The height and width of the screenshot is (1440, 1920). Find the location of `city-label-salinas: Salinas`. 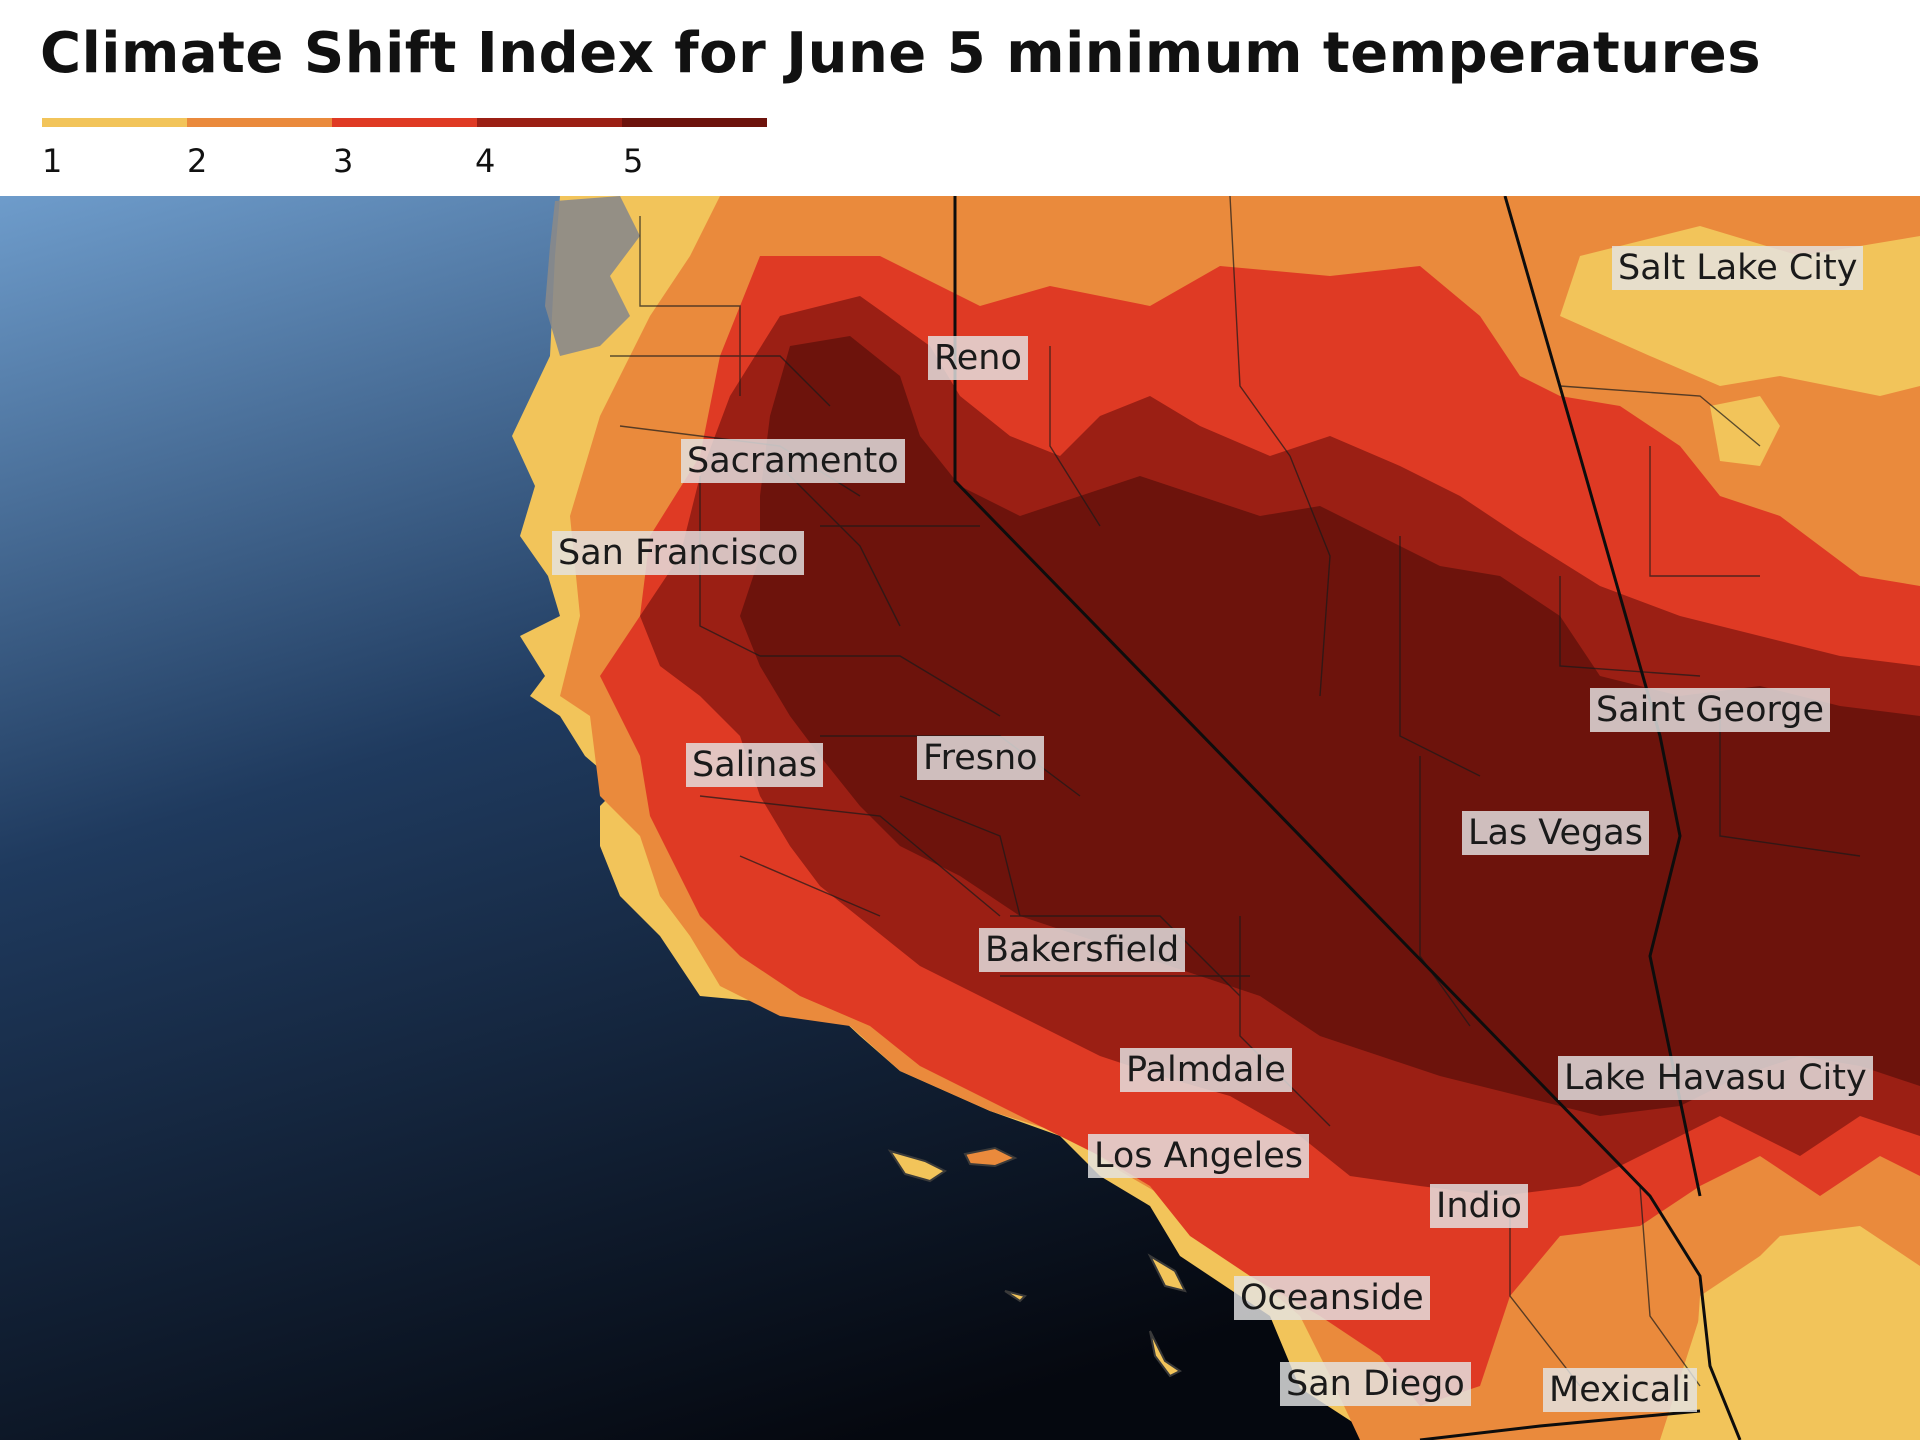

city-label-salinas: Salinas is located at coordinates (754, 765).